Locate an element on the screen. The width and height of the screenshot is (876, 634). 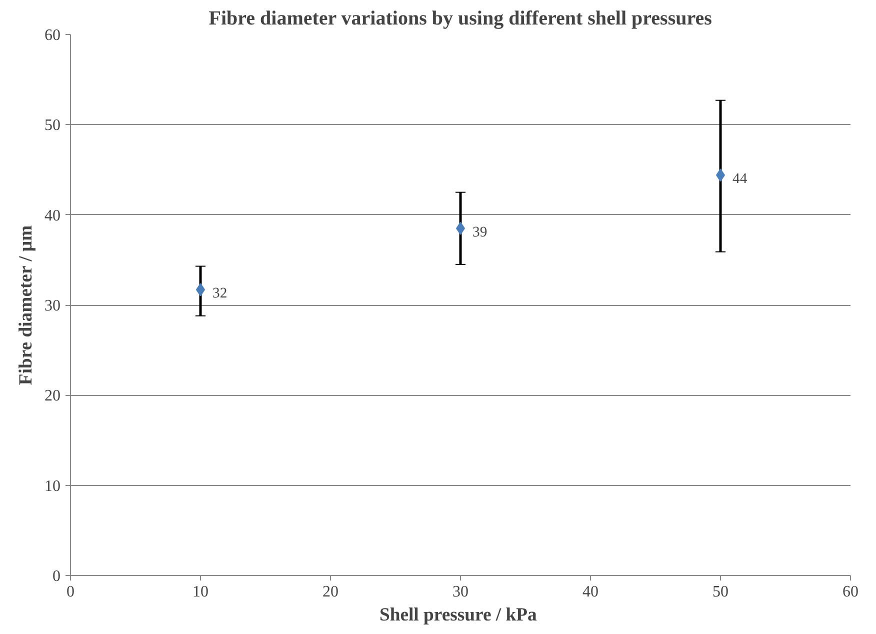
x-tick-label: 20 is located at coordinates (330, 592).